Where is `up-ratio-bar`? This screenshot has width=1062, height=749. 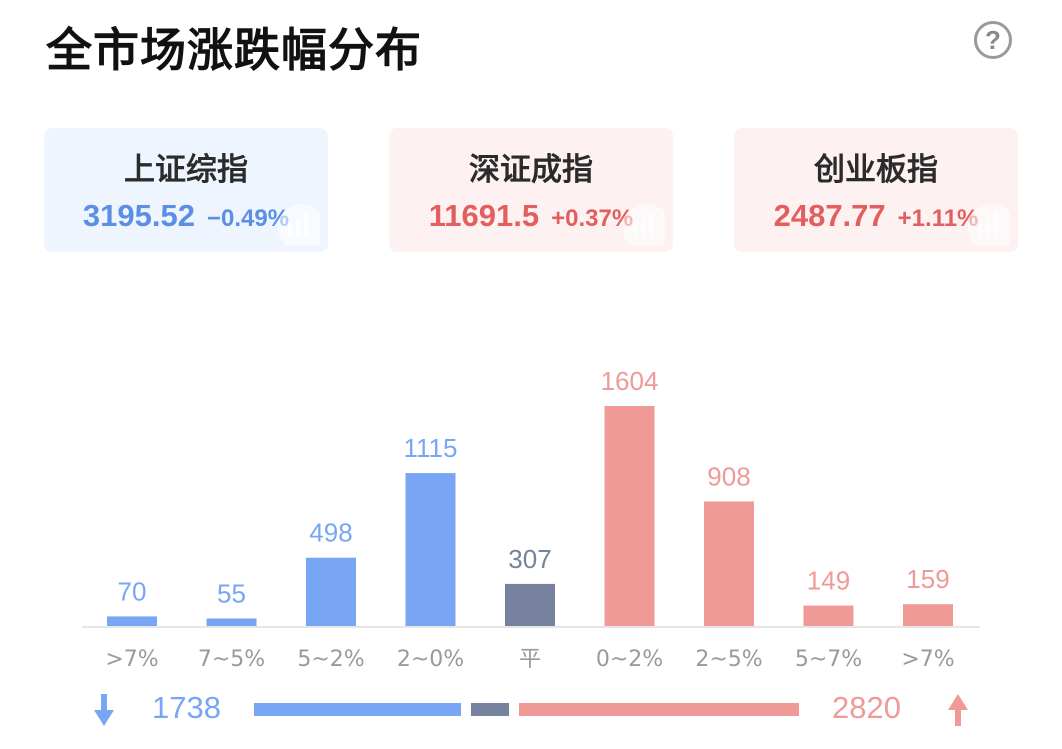
up-ratio-bar is located at coordinates (659, 709).